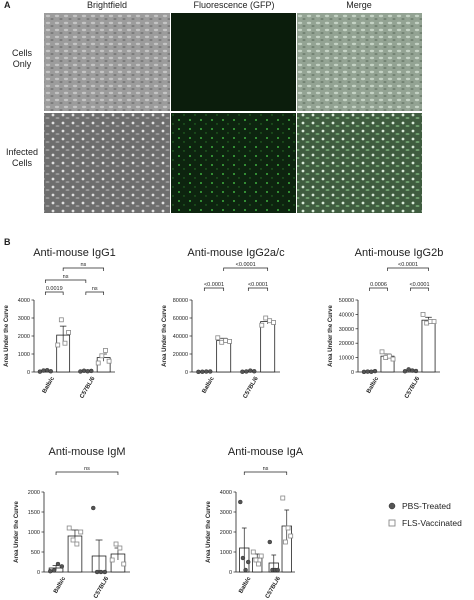  What do you see at coordinates (7, 242) in the screenshot?
I see `panel-label: B` at bounding box center [7, 242].